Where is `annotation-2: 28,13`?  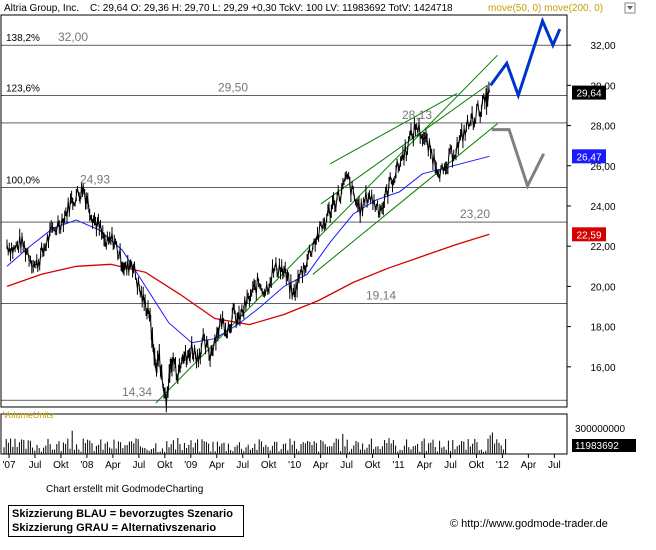
annotation-2: 28,13 is located at coordinates (417, 115).